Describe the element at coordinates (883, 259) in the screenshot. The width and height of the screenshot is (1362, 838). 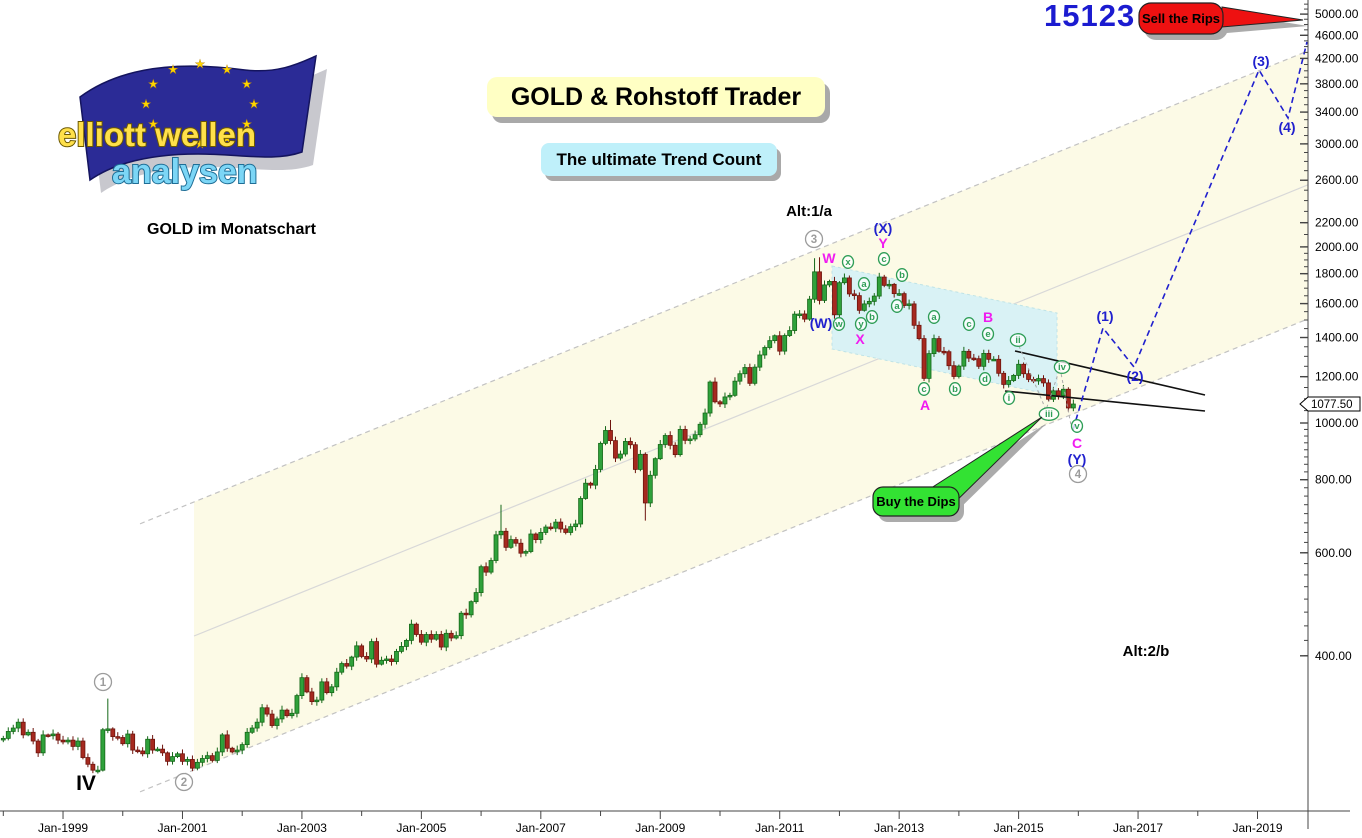
I see `wave-label-text: c` at that location.